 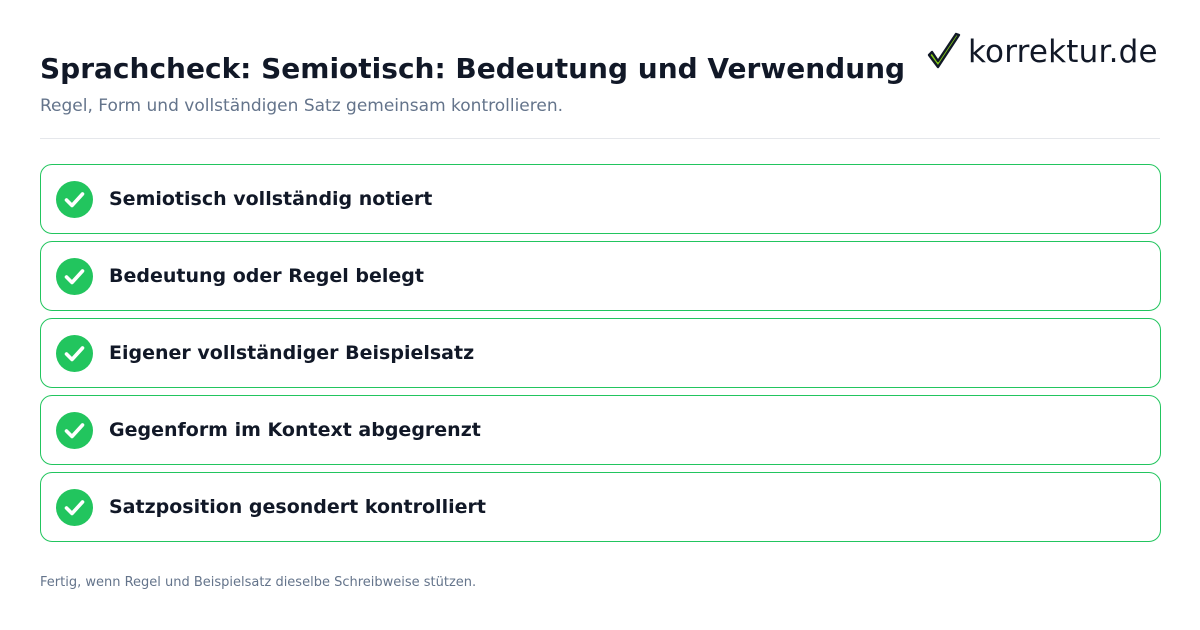 What do you see at coordinates (600, 353) in the screenshot?
I see `checklist-item: Eigener vollständiger Beispielsatz` at bounding box center [600, 353].